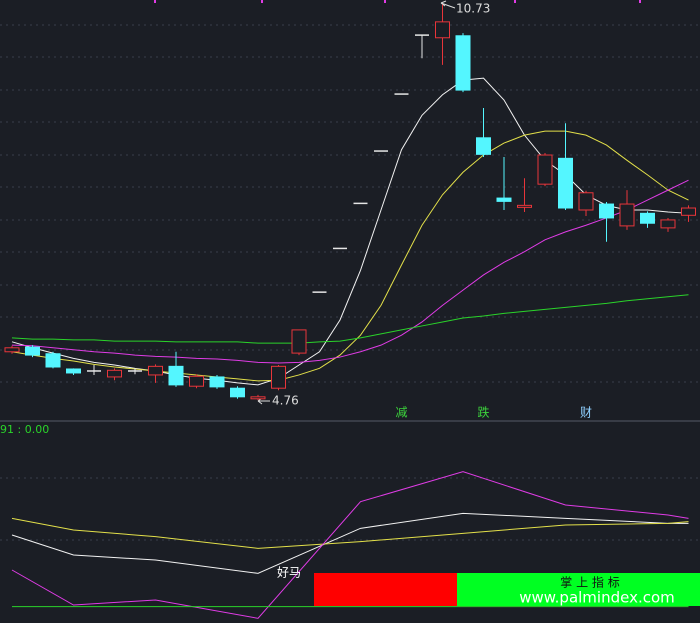 The width and height of the screenshot is (700, 623). I want to click on signal-label: 财, so click(586, 413).